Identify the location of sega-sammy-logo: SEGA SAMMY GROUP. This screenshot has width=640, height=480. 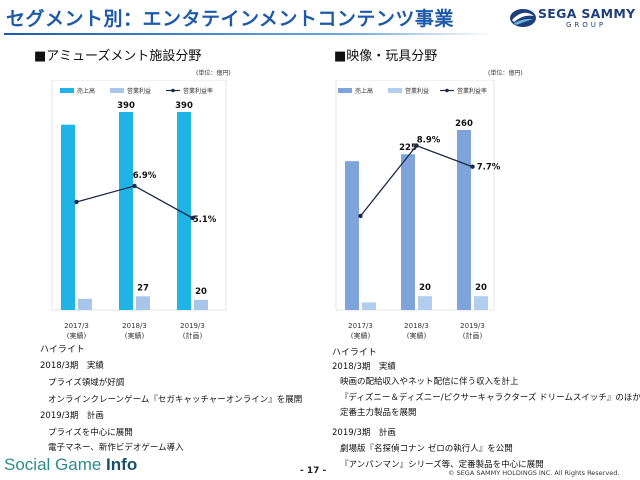
(572, 19).